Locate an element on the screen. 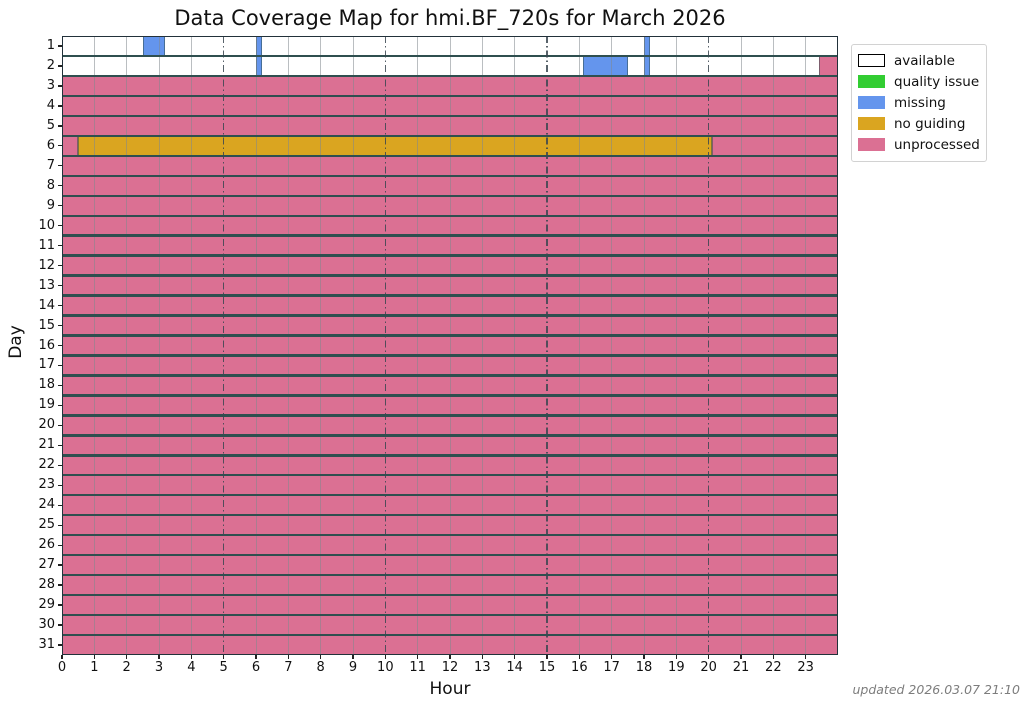 The width and height of the screenshot is (1028, 711). x-tick-label: 0 is located at coordinates (62, 667).